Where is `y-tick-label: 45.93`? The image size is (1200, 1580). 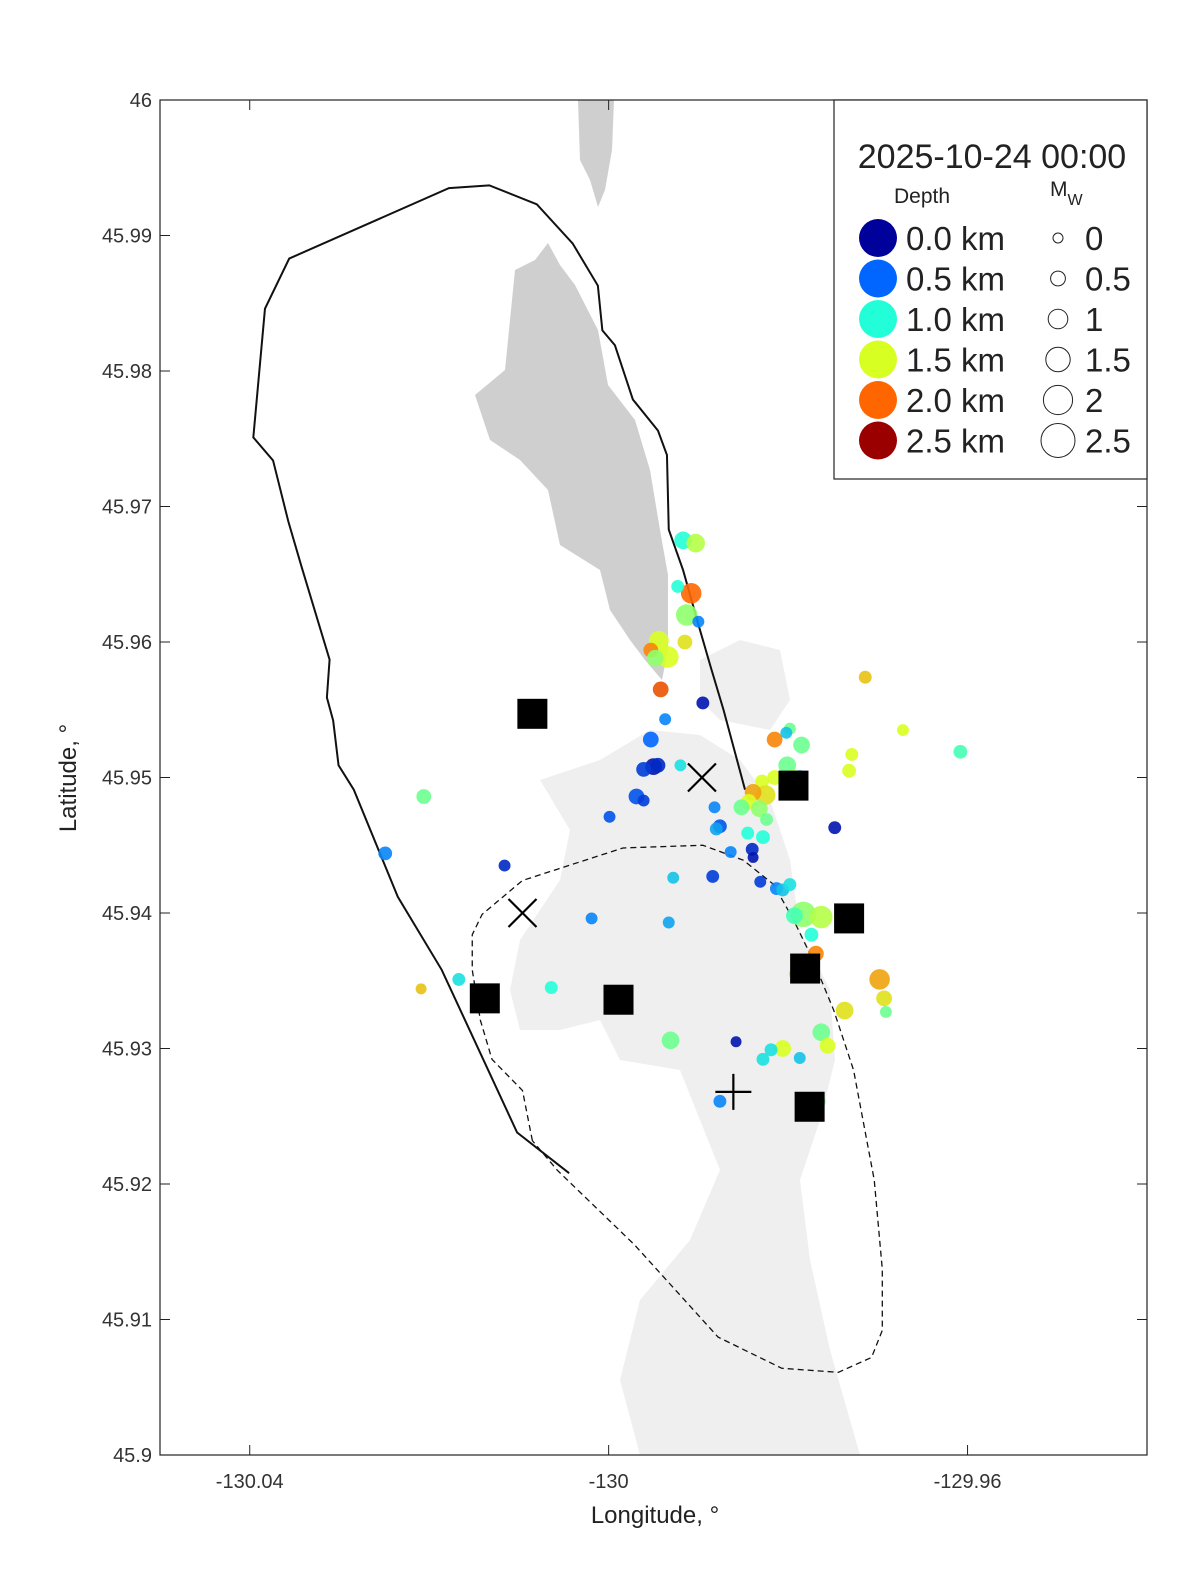
y-tick-label: 45.93 is located at coordinates (127, 1050).